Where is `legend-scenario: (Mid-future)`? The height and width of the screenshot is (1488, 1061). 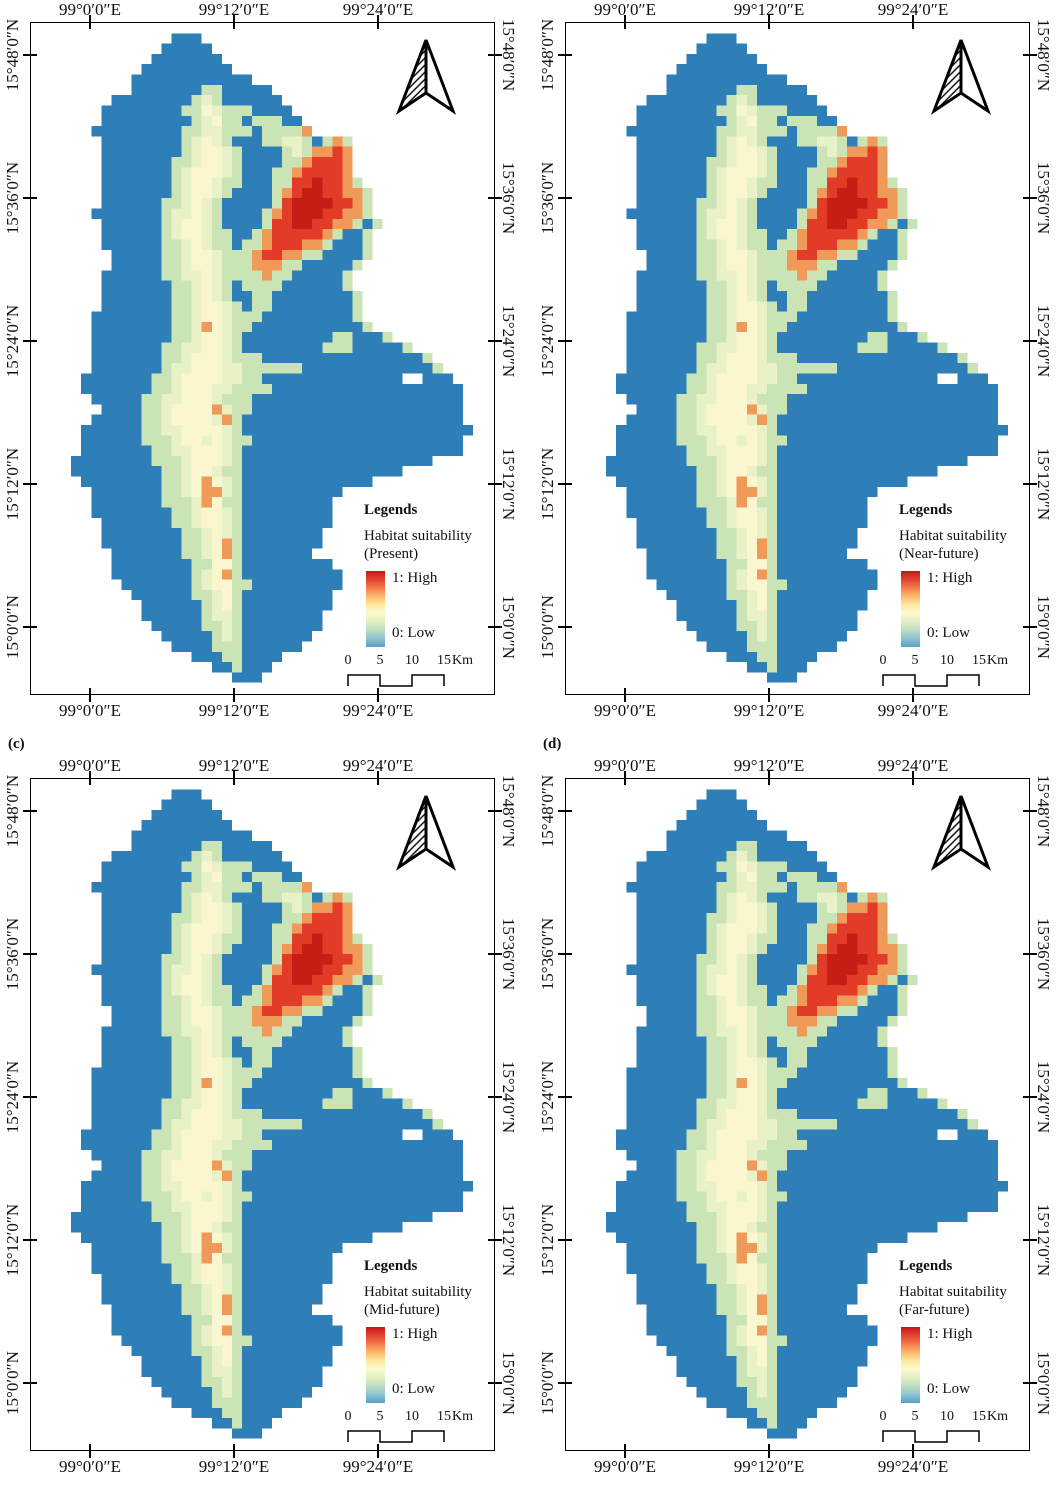
legend-scenario: (Mid-future) is located at coordinates (402, 1310).